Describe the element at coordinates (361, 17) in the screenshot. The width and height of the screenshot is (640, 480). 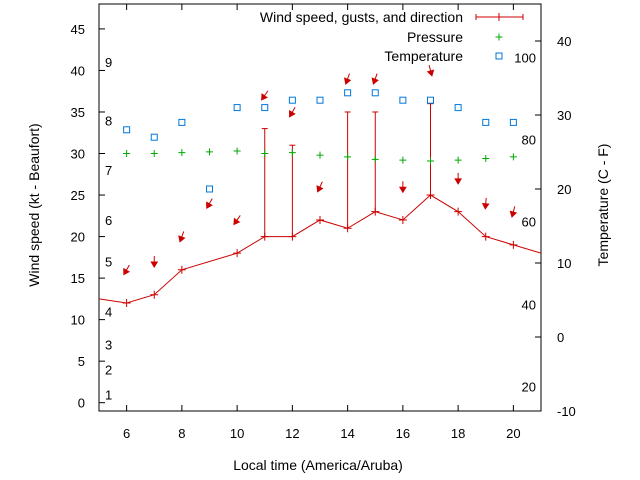
I see `legend-label-wind: Wind speed, gusts, and direction` at that location.